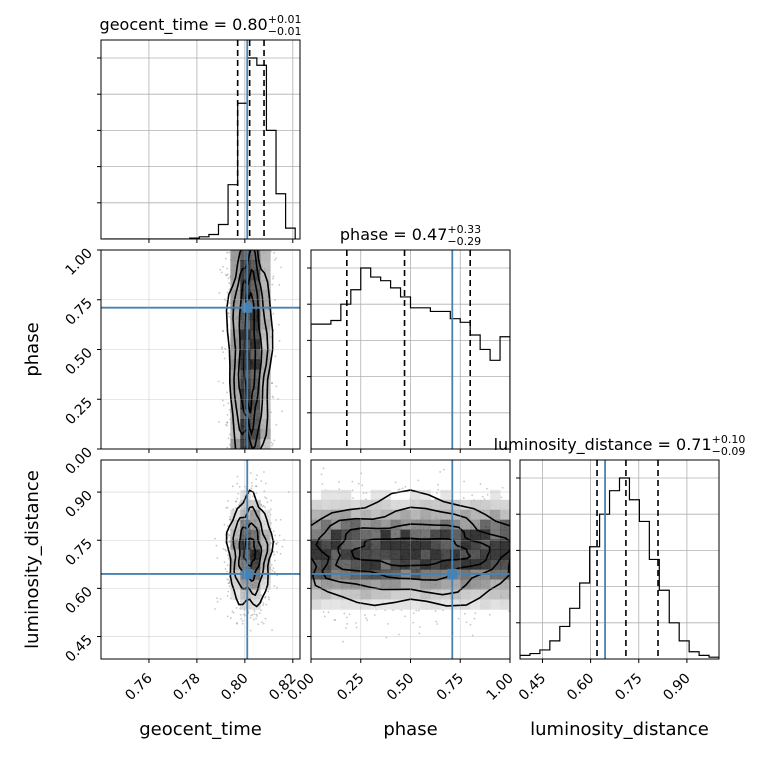 The height and width of the screenshot is (760, 760). I want to click on title-upper-error: +0.10, so click(729, 439).